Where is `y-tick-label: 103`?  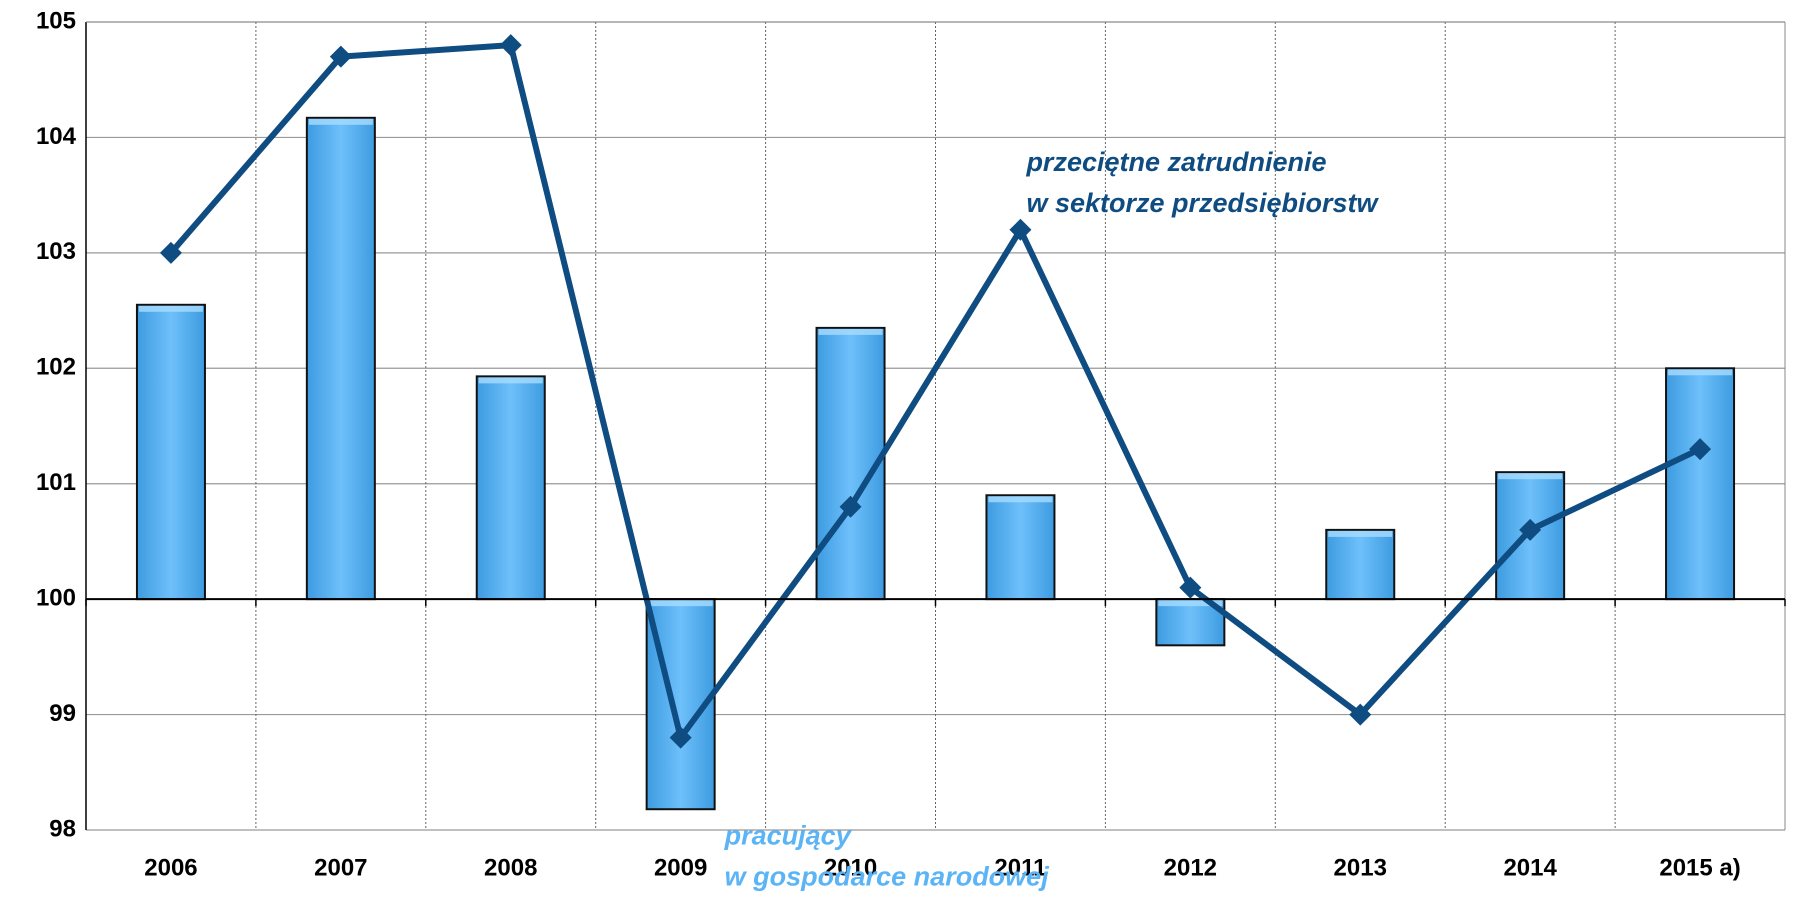 y-tick-label: 103 is located at coordinates (56, 251).